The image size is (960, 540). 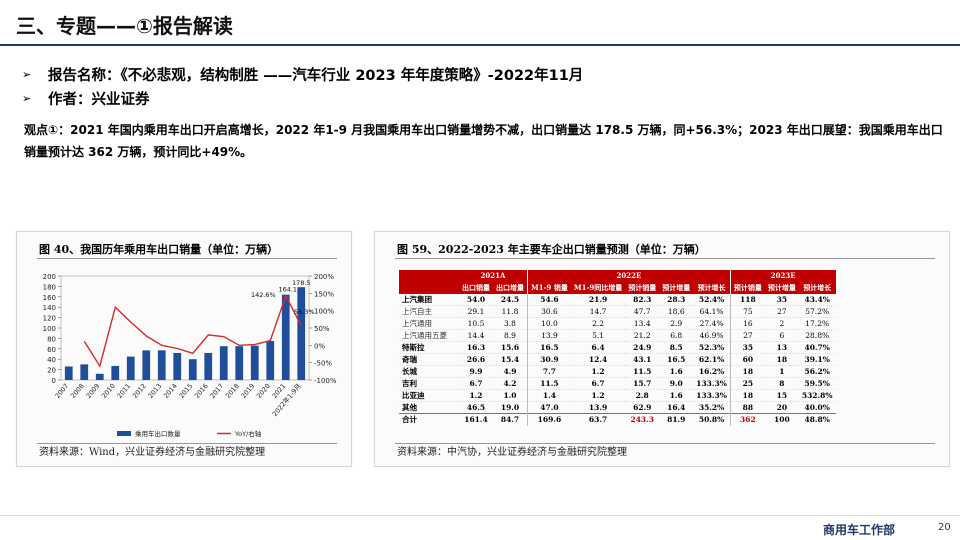 I want to click on table-cell: 4.9, so click(x=510, y=372).